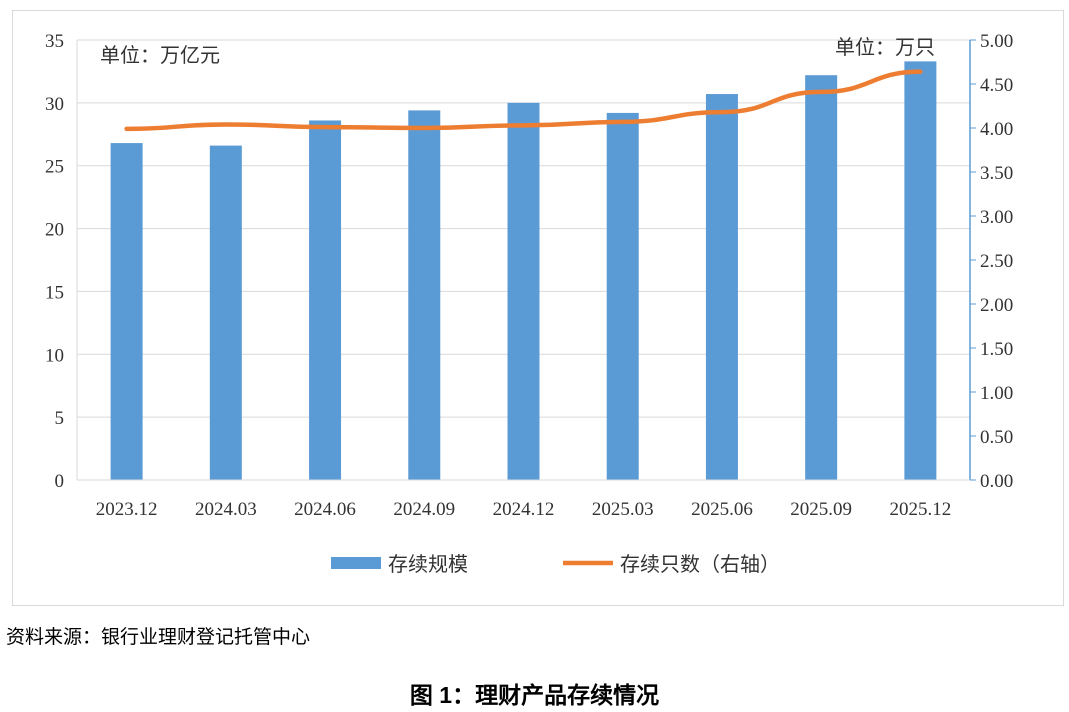 The image size is (1069, 712). Describe the element at coordinates (225, 312) in the screenshot. I see `bar-2024.03` at that location.